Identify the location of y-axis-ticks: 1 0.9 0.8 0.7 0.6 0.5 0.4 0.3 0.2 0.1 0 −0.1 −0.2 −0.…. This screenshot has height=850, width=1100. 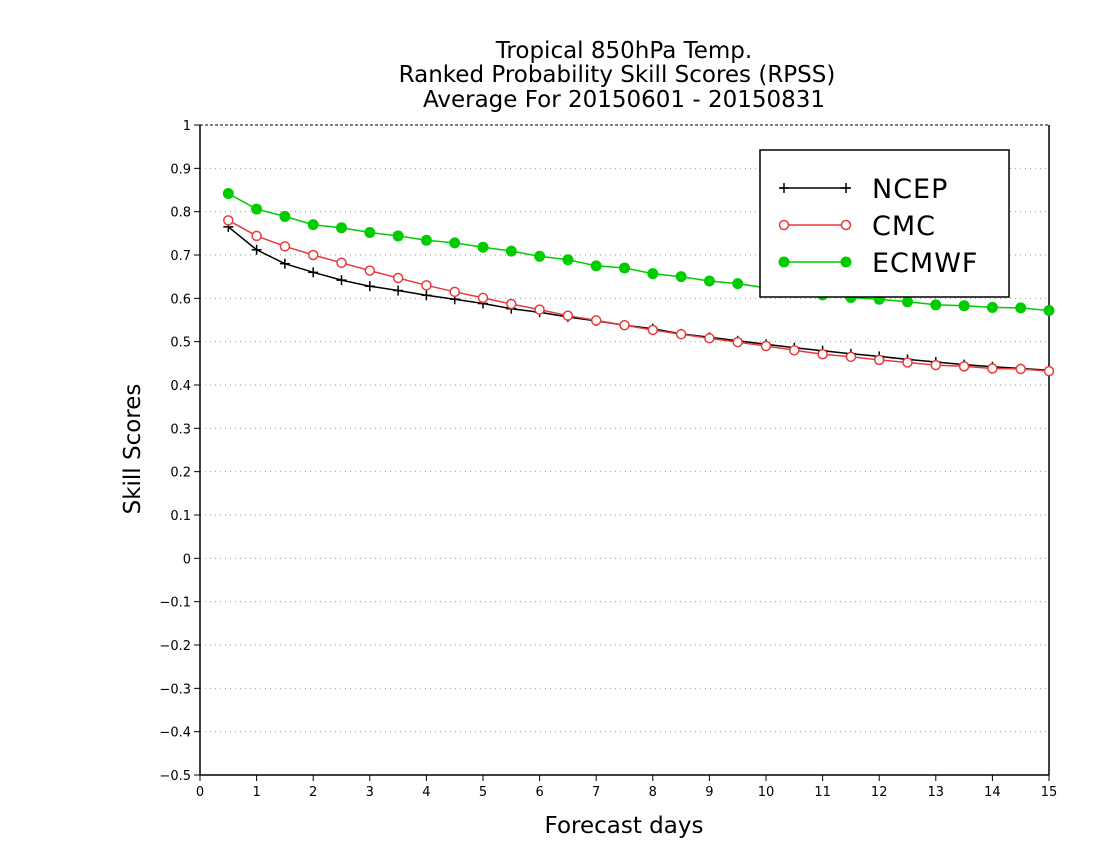
(179, 451).